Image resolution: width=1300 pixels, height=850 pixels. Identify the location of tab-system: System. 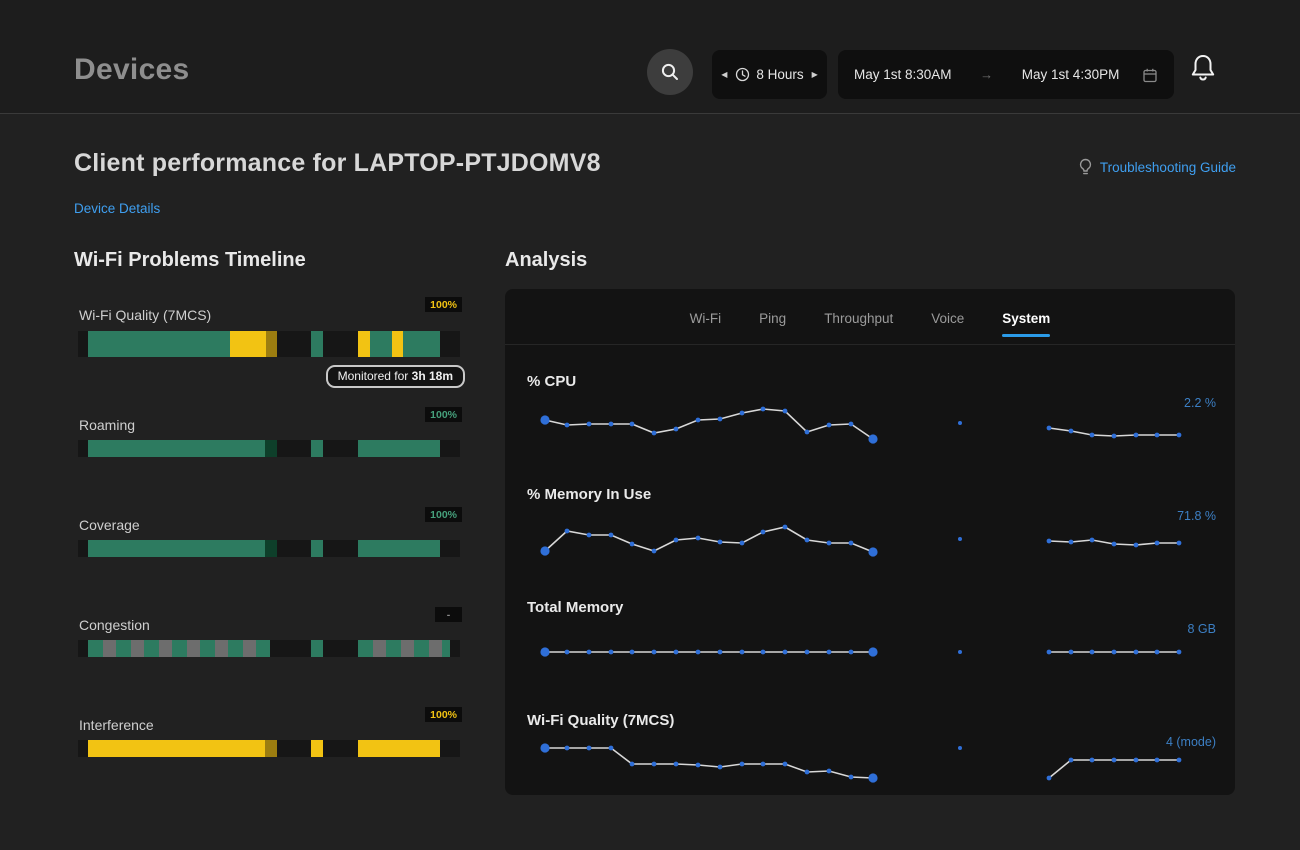
(1026, 327).